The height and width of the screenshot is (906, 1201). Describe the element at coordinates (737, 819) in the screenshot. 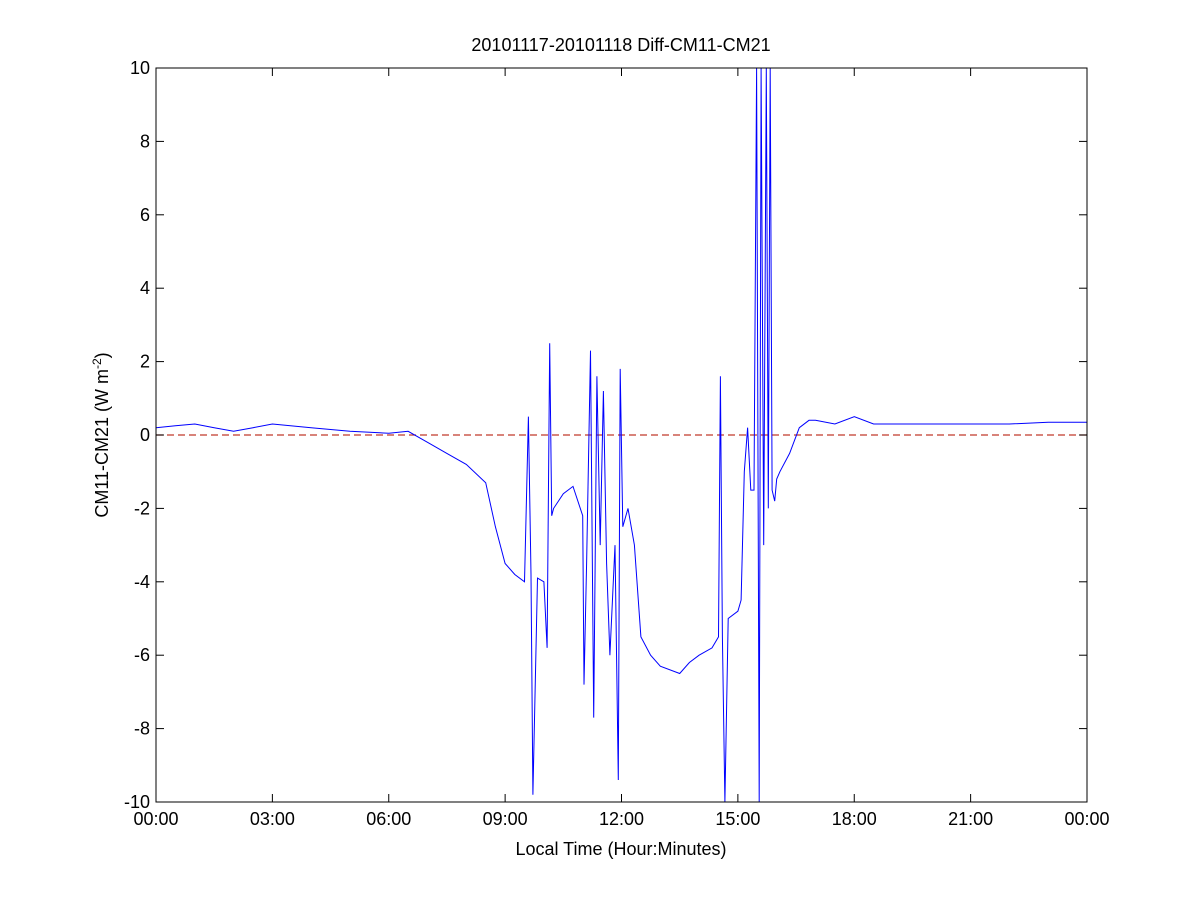

I see `x-tick-label: 15:00` at that location.